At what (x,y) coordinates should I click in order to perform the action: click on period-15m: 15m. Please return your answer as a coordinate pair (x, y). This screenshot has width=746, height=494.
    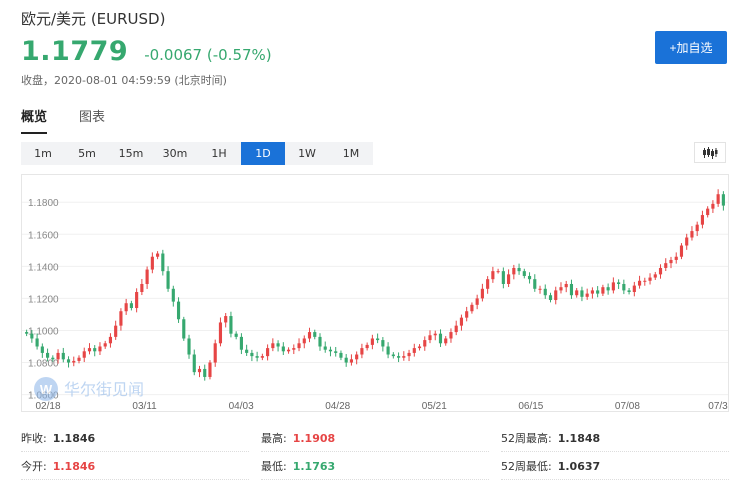
    Looking at the image, I should click on (131, 153).